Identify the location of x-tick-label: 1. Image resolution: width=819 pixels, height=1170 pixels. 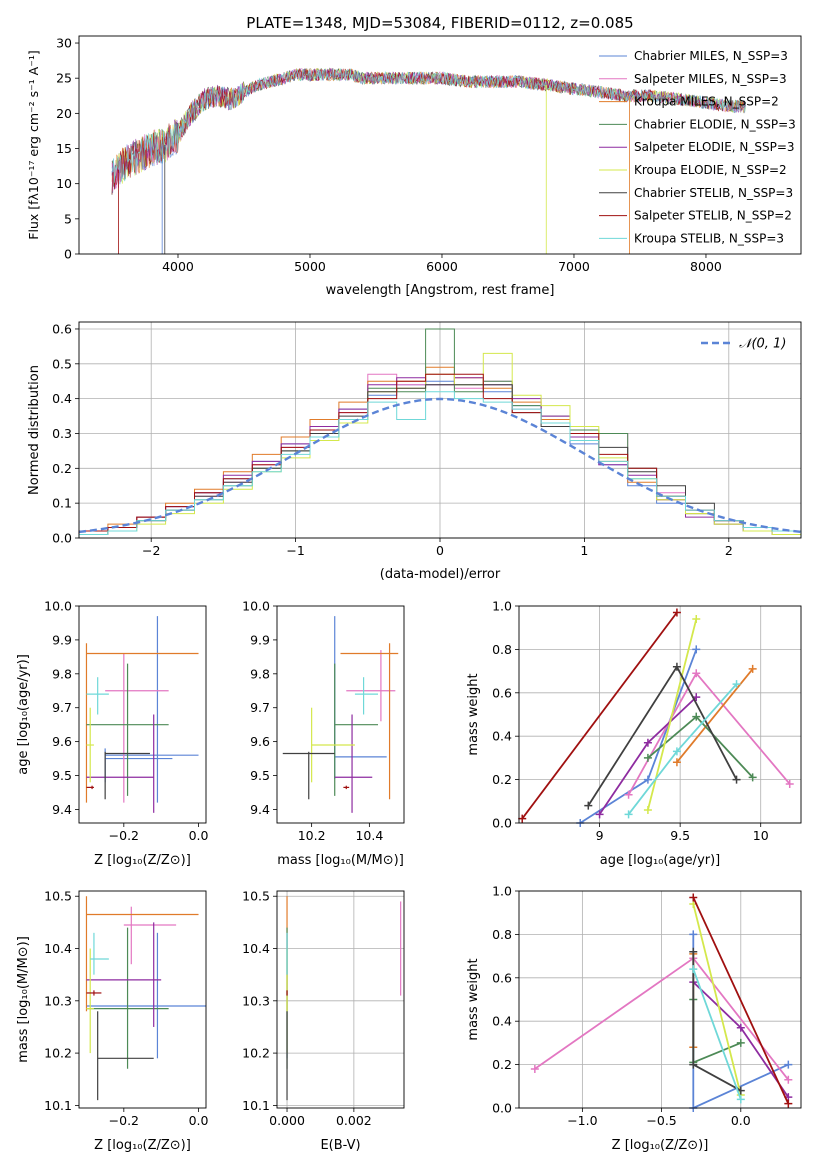
(584, 550).